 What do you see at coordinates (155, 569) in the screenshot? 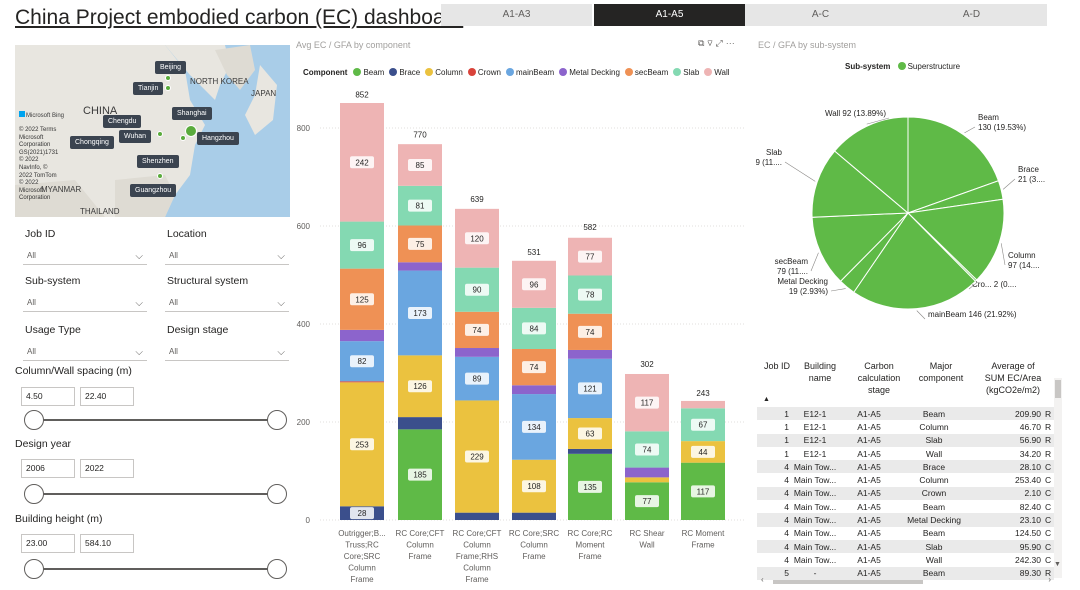
I see `height-slider-track` at bounding box center [155, 569].